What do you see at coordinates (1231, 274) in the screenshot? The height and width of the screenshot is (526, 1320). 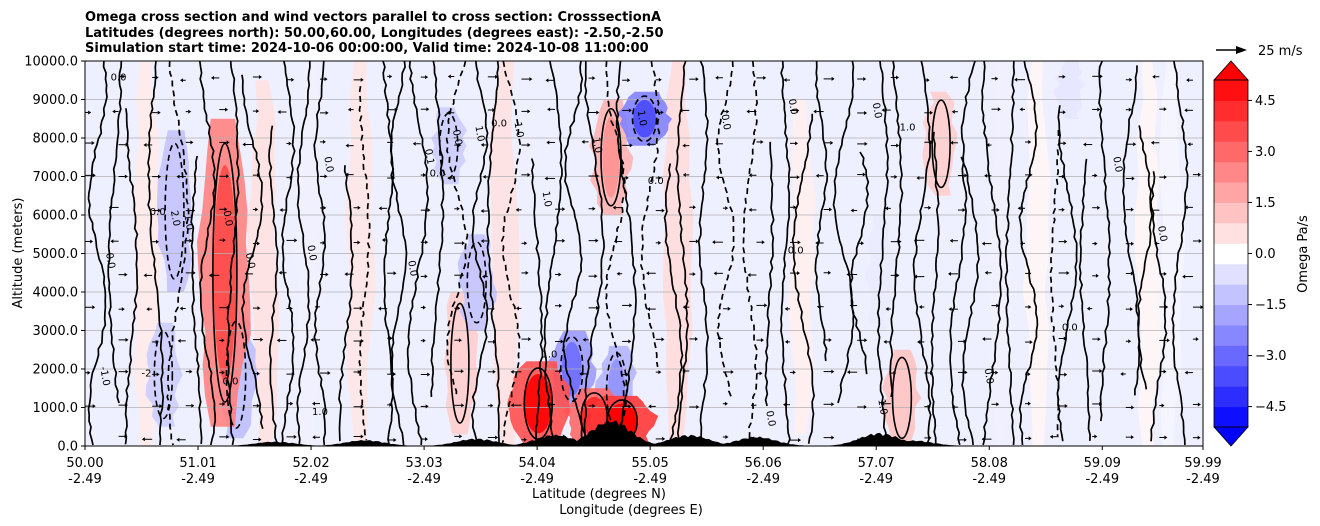 I see `colorbar-segment` at bounding box center [1231, 274].